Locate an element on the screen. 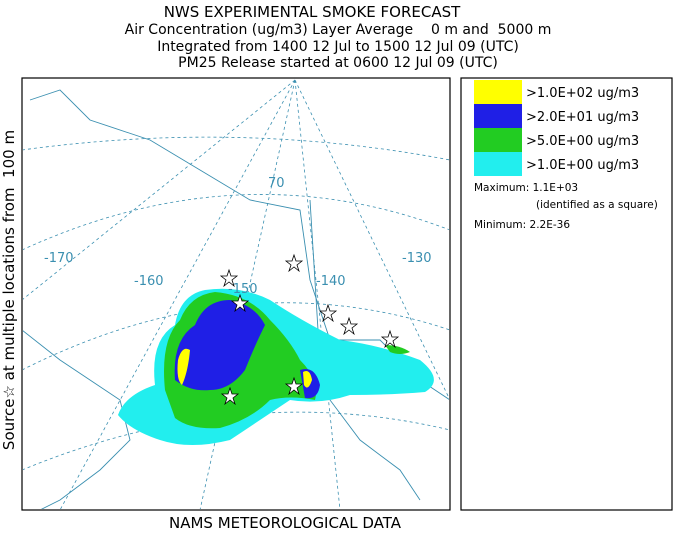 The height and width of the screenshot is (536, 678). legend-minimum: Minimum: 2.2E-36 is located at coordinates (522, 225).